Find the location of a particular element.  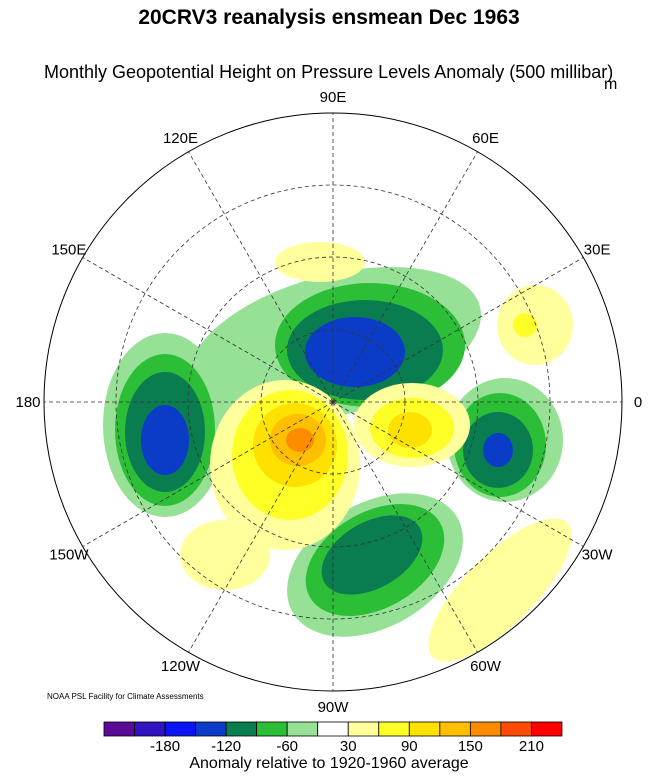

longitude-label: 60W is located at coordinates (486, 666).